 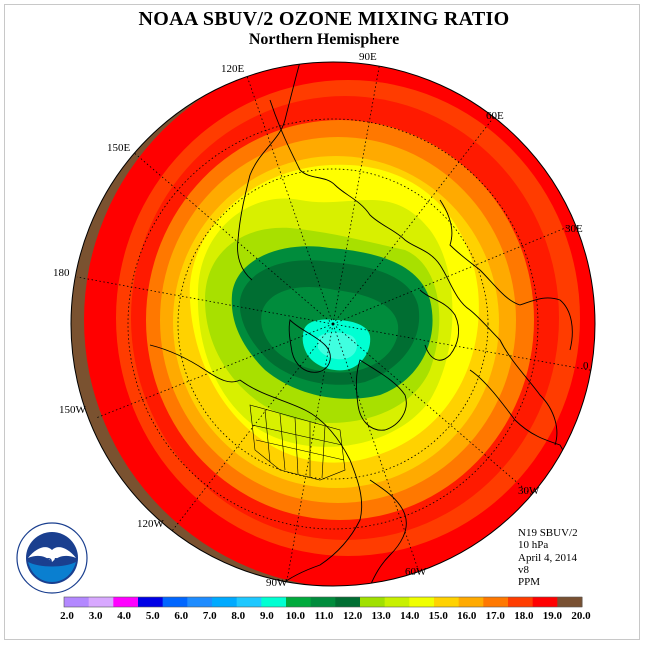 What do you see at coordinates (269, 171) in the screenshot?
I see `coast-east-asia` at bounding box center [269, 171].